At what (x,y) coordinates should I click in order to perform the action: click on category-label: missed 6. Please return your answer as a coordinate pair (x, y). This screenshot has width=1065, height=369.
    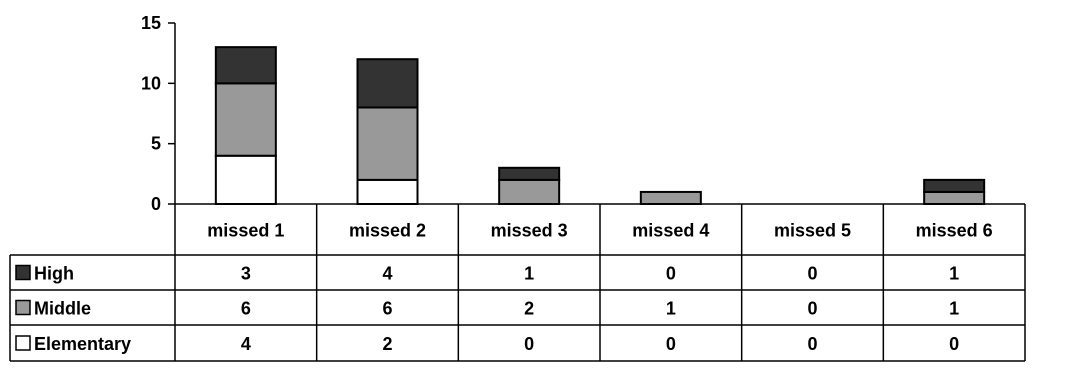
    Looking at the image, I should click on (954, 231).